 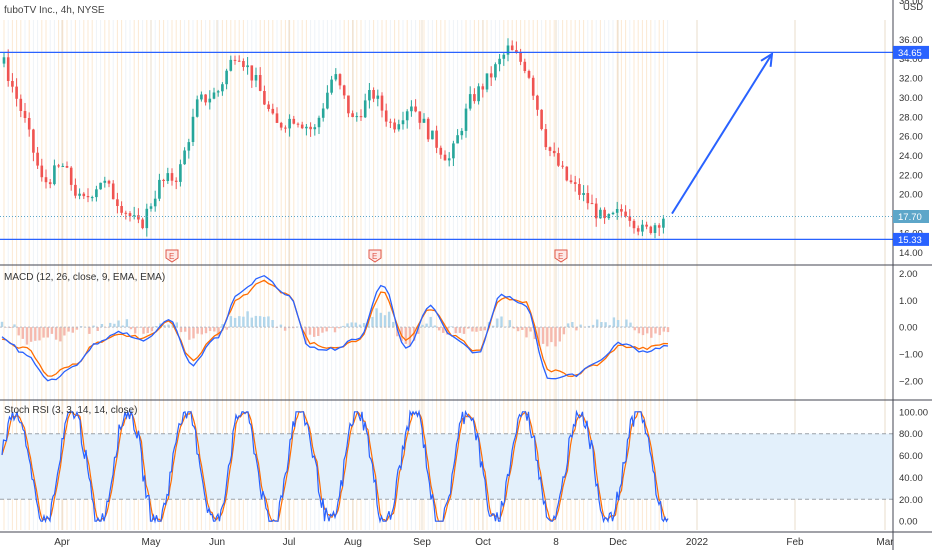 I want to click on price-axis-tick: 28.00, so click(x=911, y=117).